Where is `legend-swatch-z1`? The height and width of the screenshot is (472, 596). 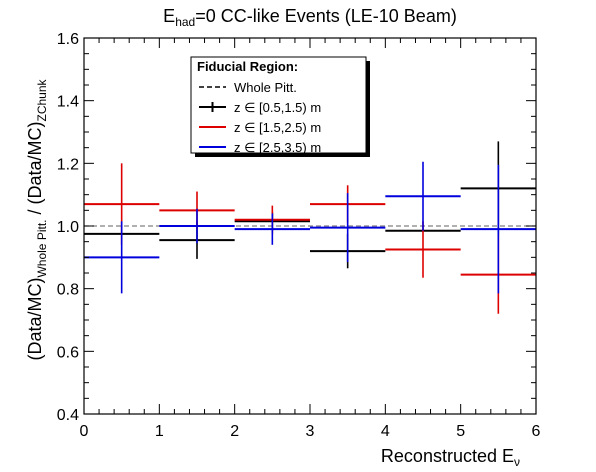
legend-swatch-z1 is located at coordinates (212, 107).